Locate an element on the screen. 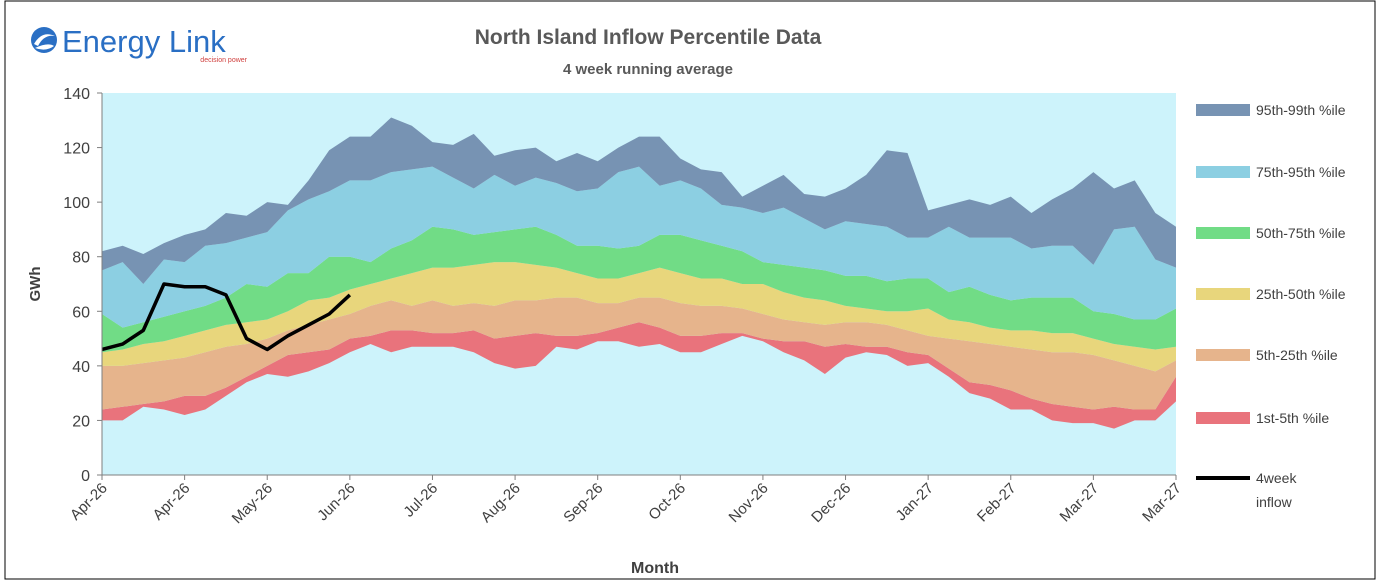  y-tick-label: 100 is located at coordinates (76, 203).